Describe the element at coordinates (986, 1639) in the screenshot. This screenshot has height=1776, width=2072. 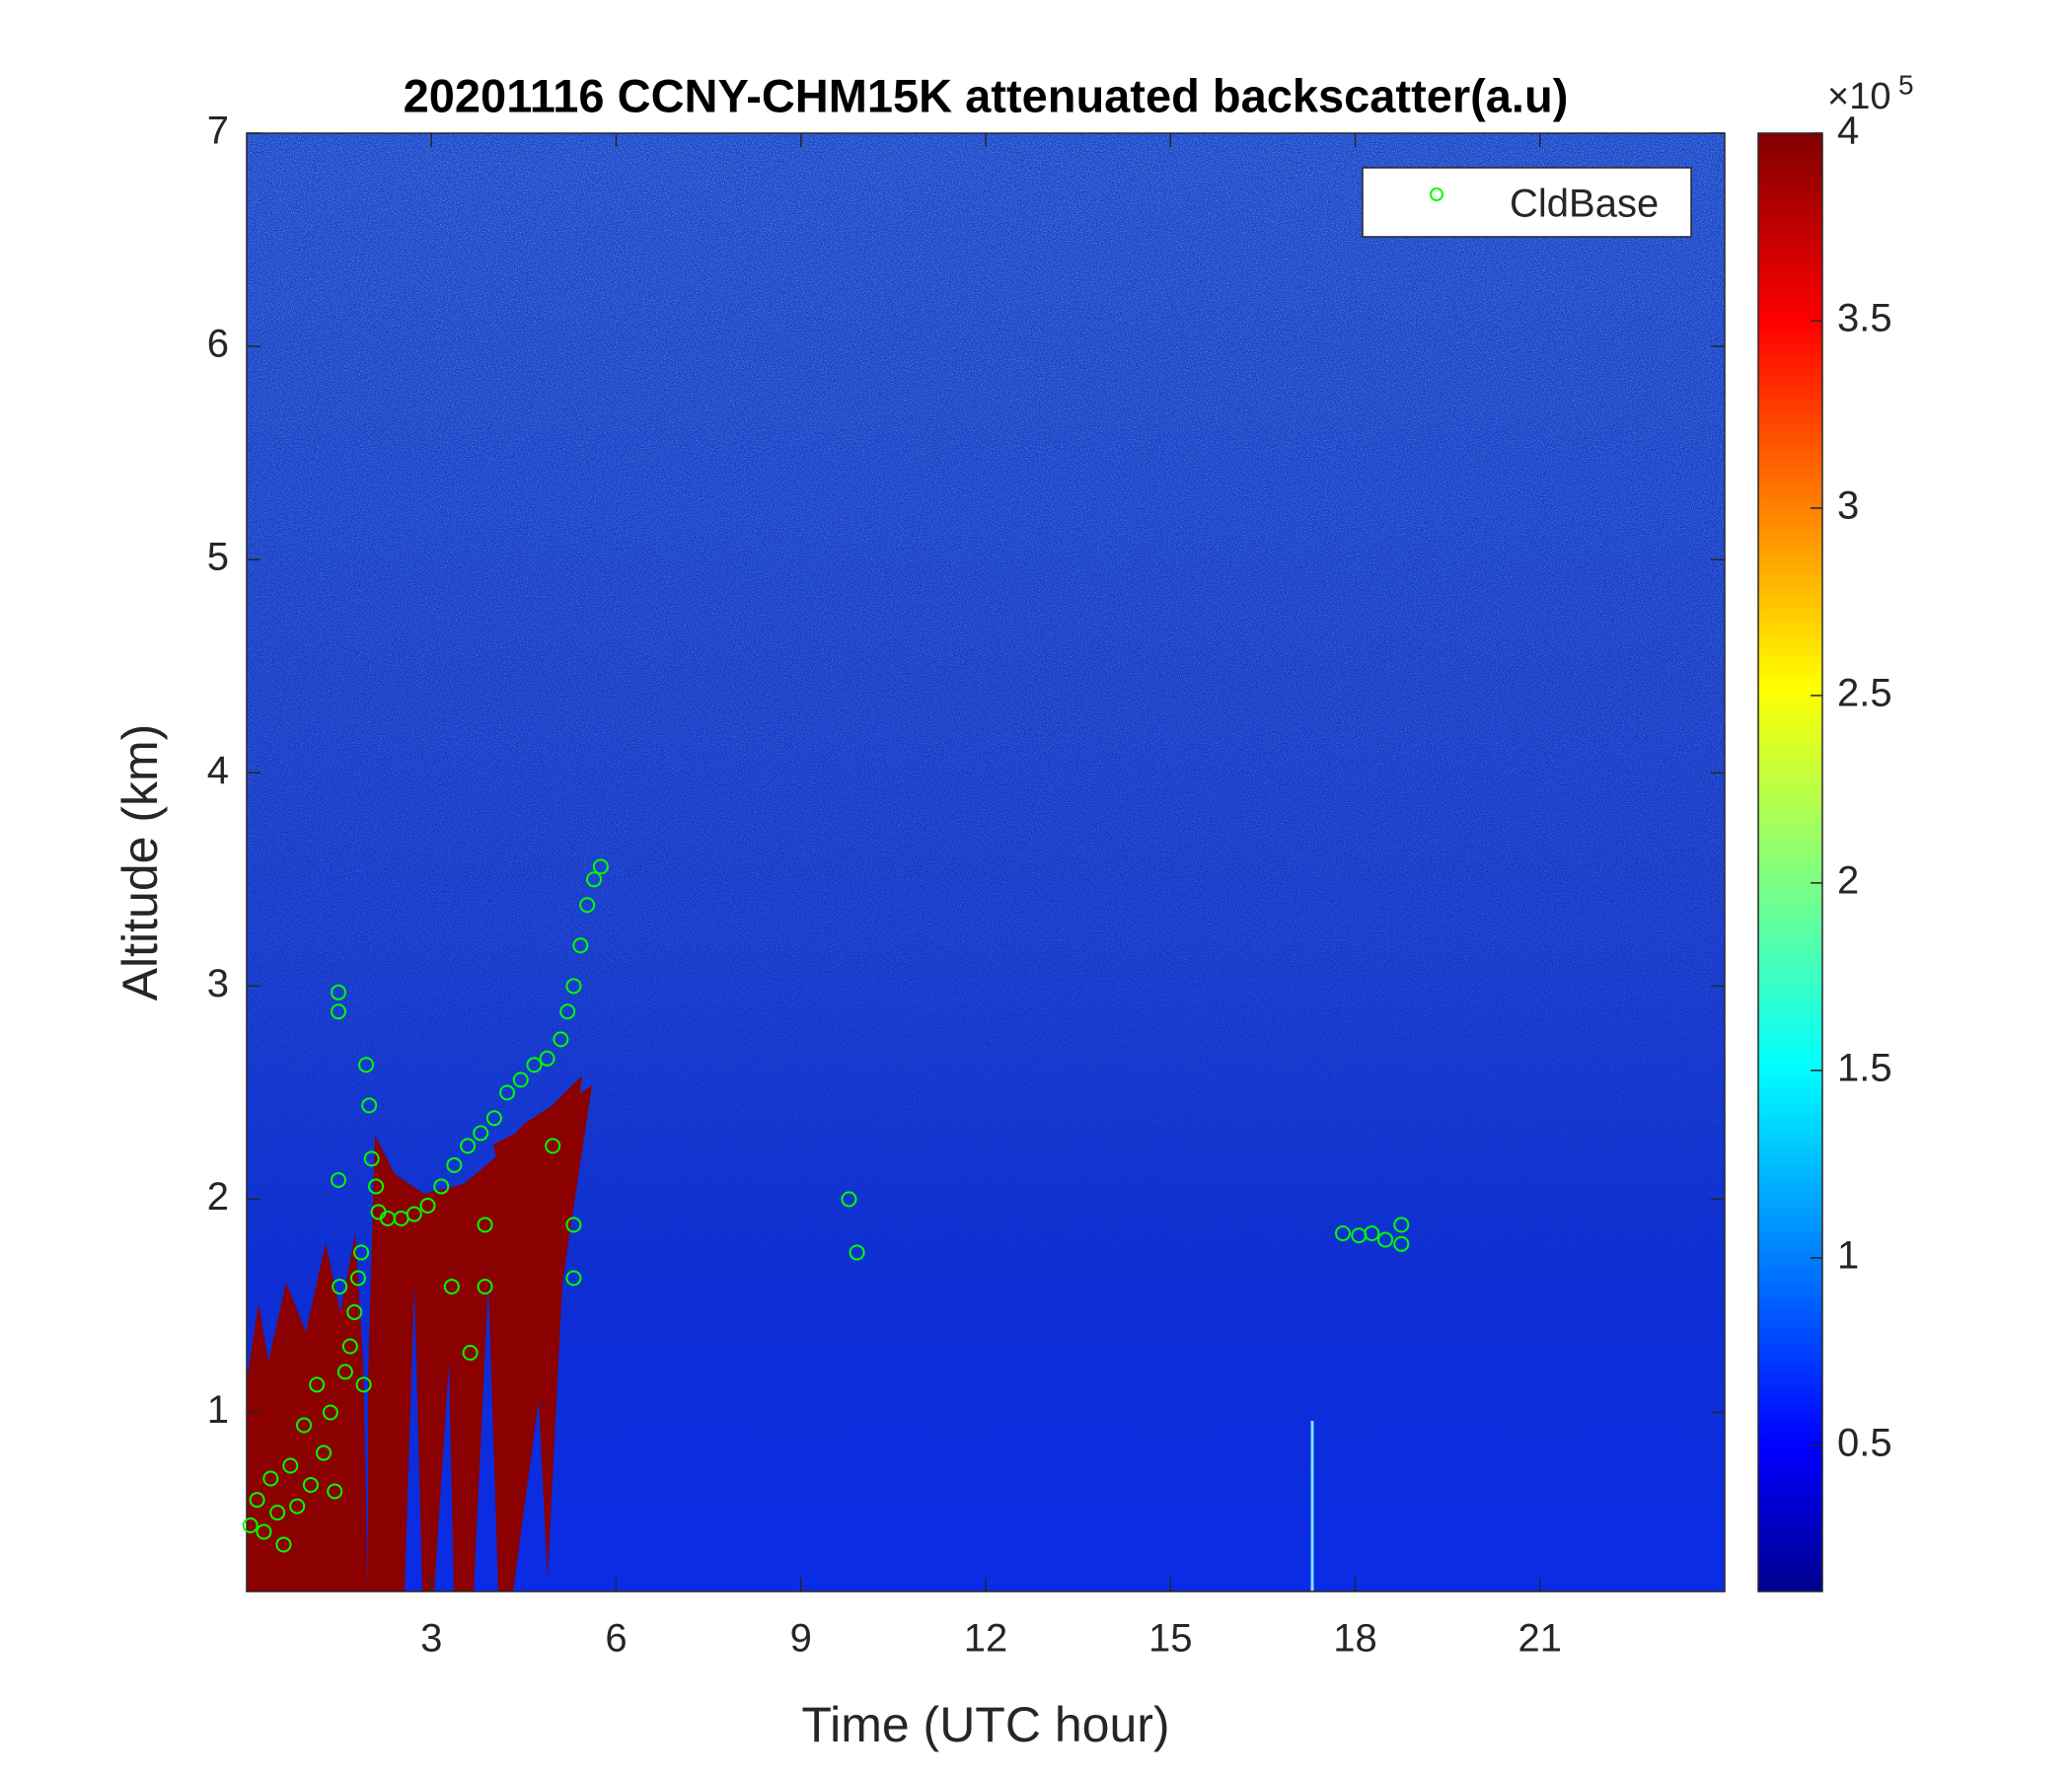
I see `x-tick-label: 12` at that location.